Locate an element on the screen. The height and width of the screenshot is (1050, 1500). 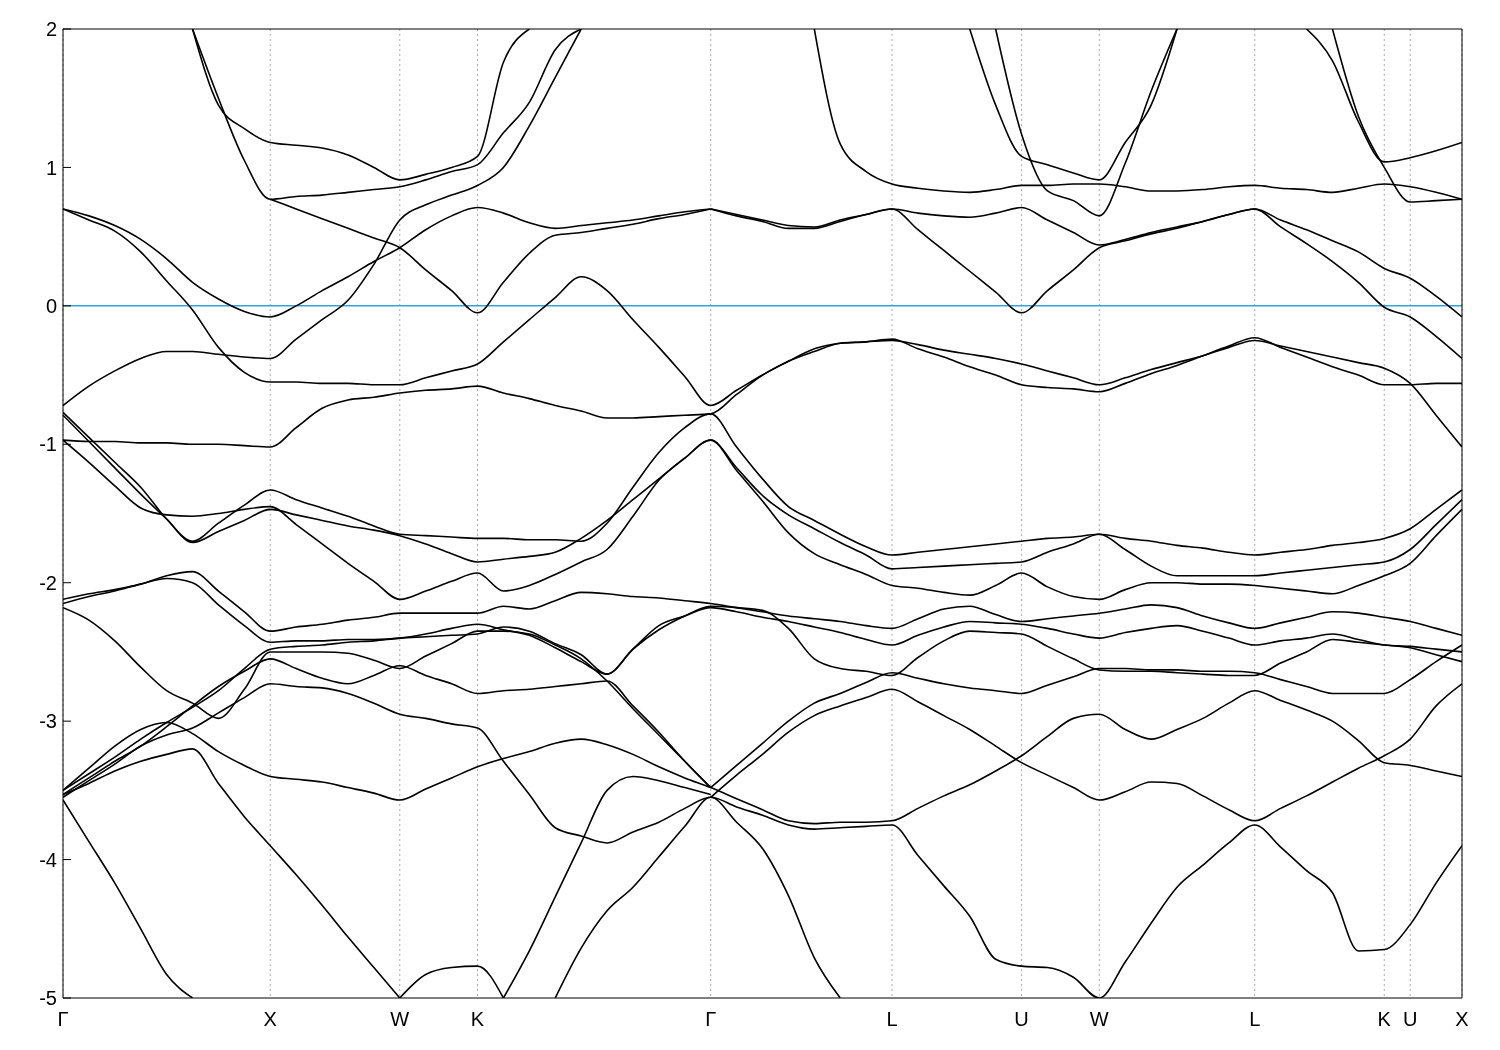
y-tick-label: -1 is located at coordinates (48, 444).